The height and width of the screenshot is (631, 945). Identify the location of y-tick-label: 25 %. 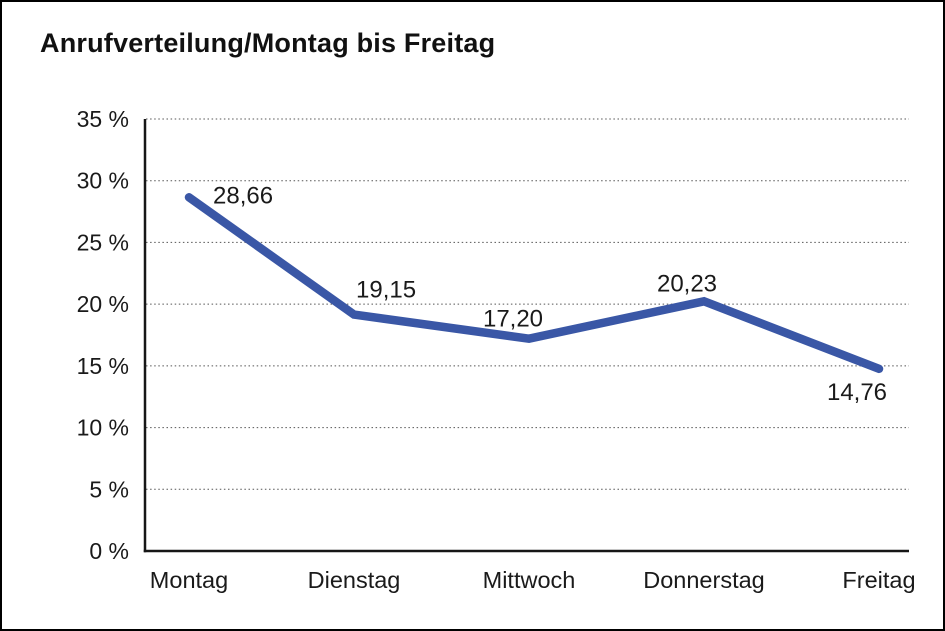
(103, 242).